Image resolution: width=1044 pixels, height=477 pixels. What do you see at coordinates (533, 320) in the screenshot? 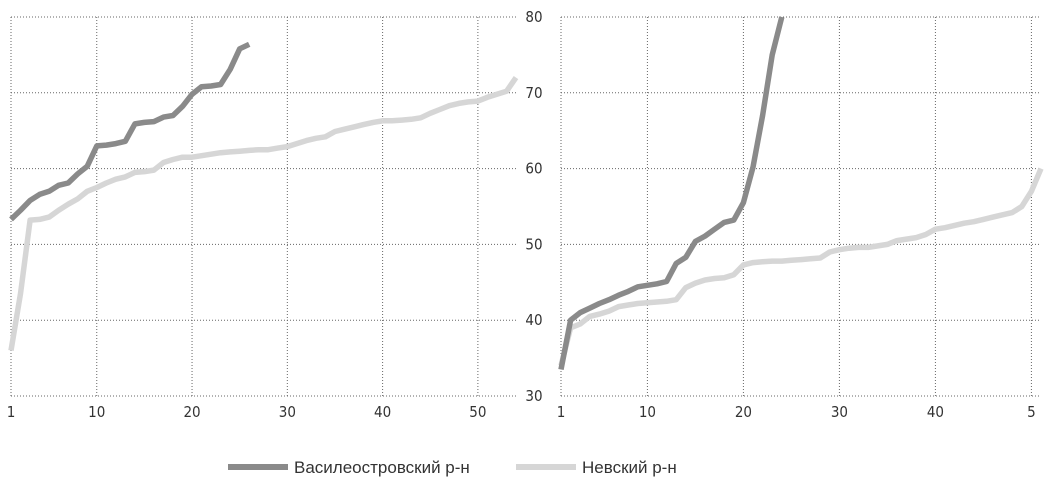
I see `right-y-tick-label: 40` at bounding box center [533, 320].